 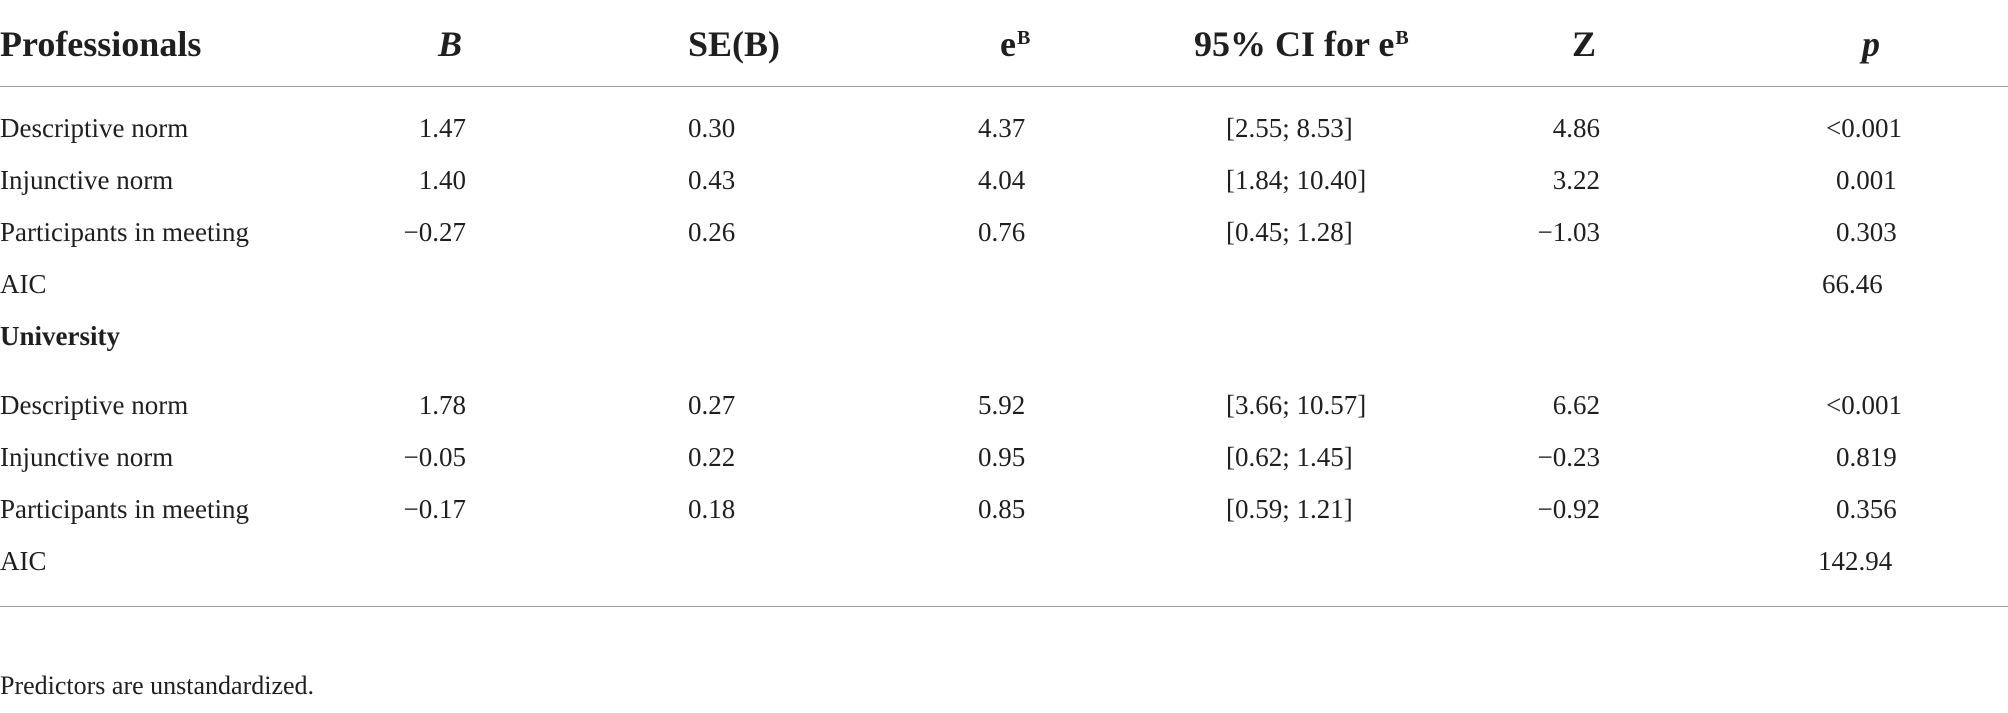 I want to click on header-professionals: Professionals, so click(x=101, y=44).